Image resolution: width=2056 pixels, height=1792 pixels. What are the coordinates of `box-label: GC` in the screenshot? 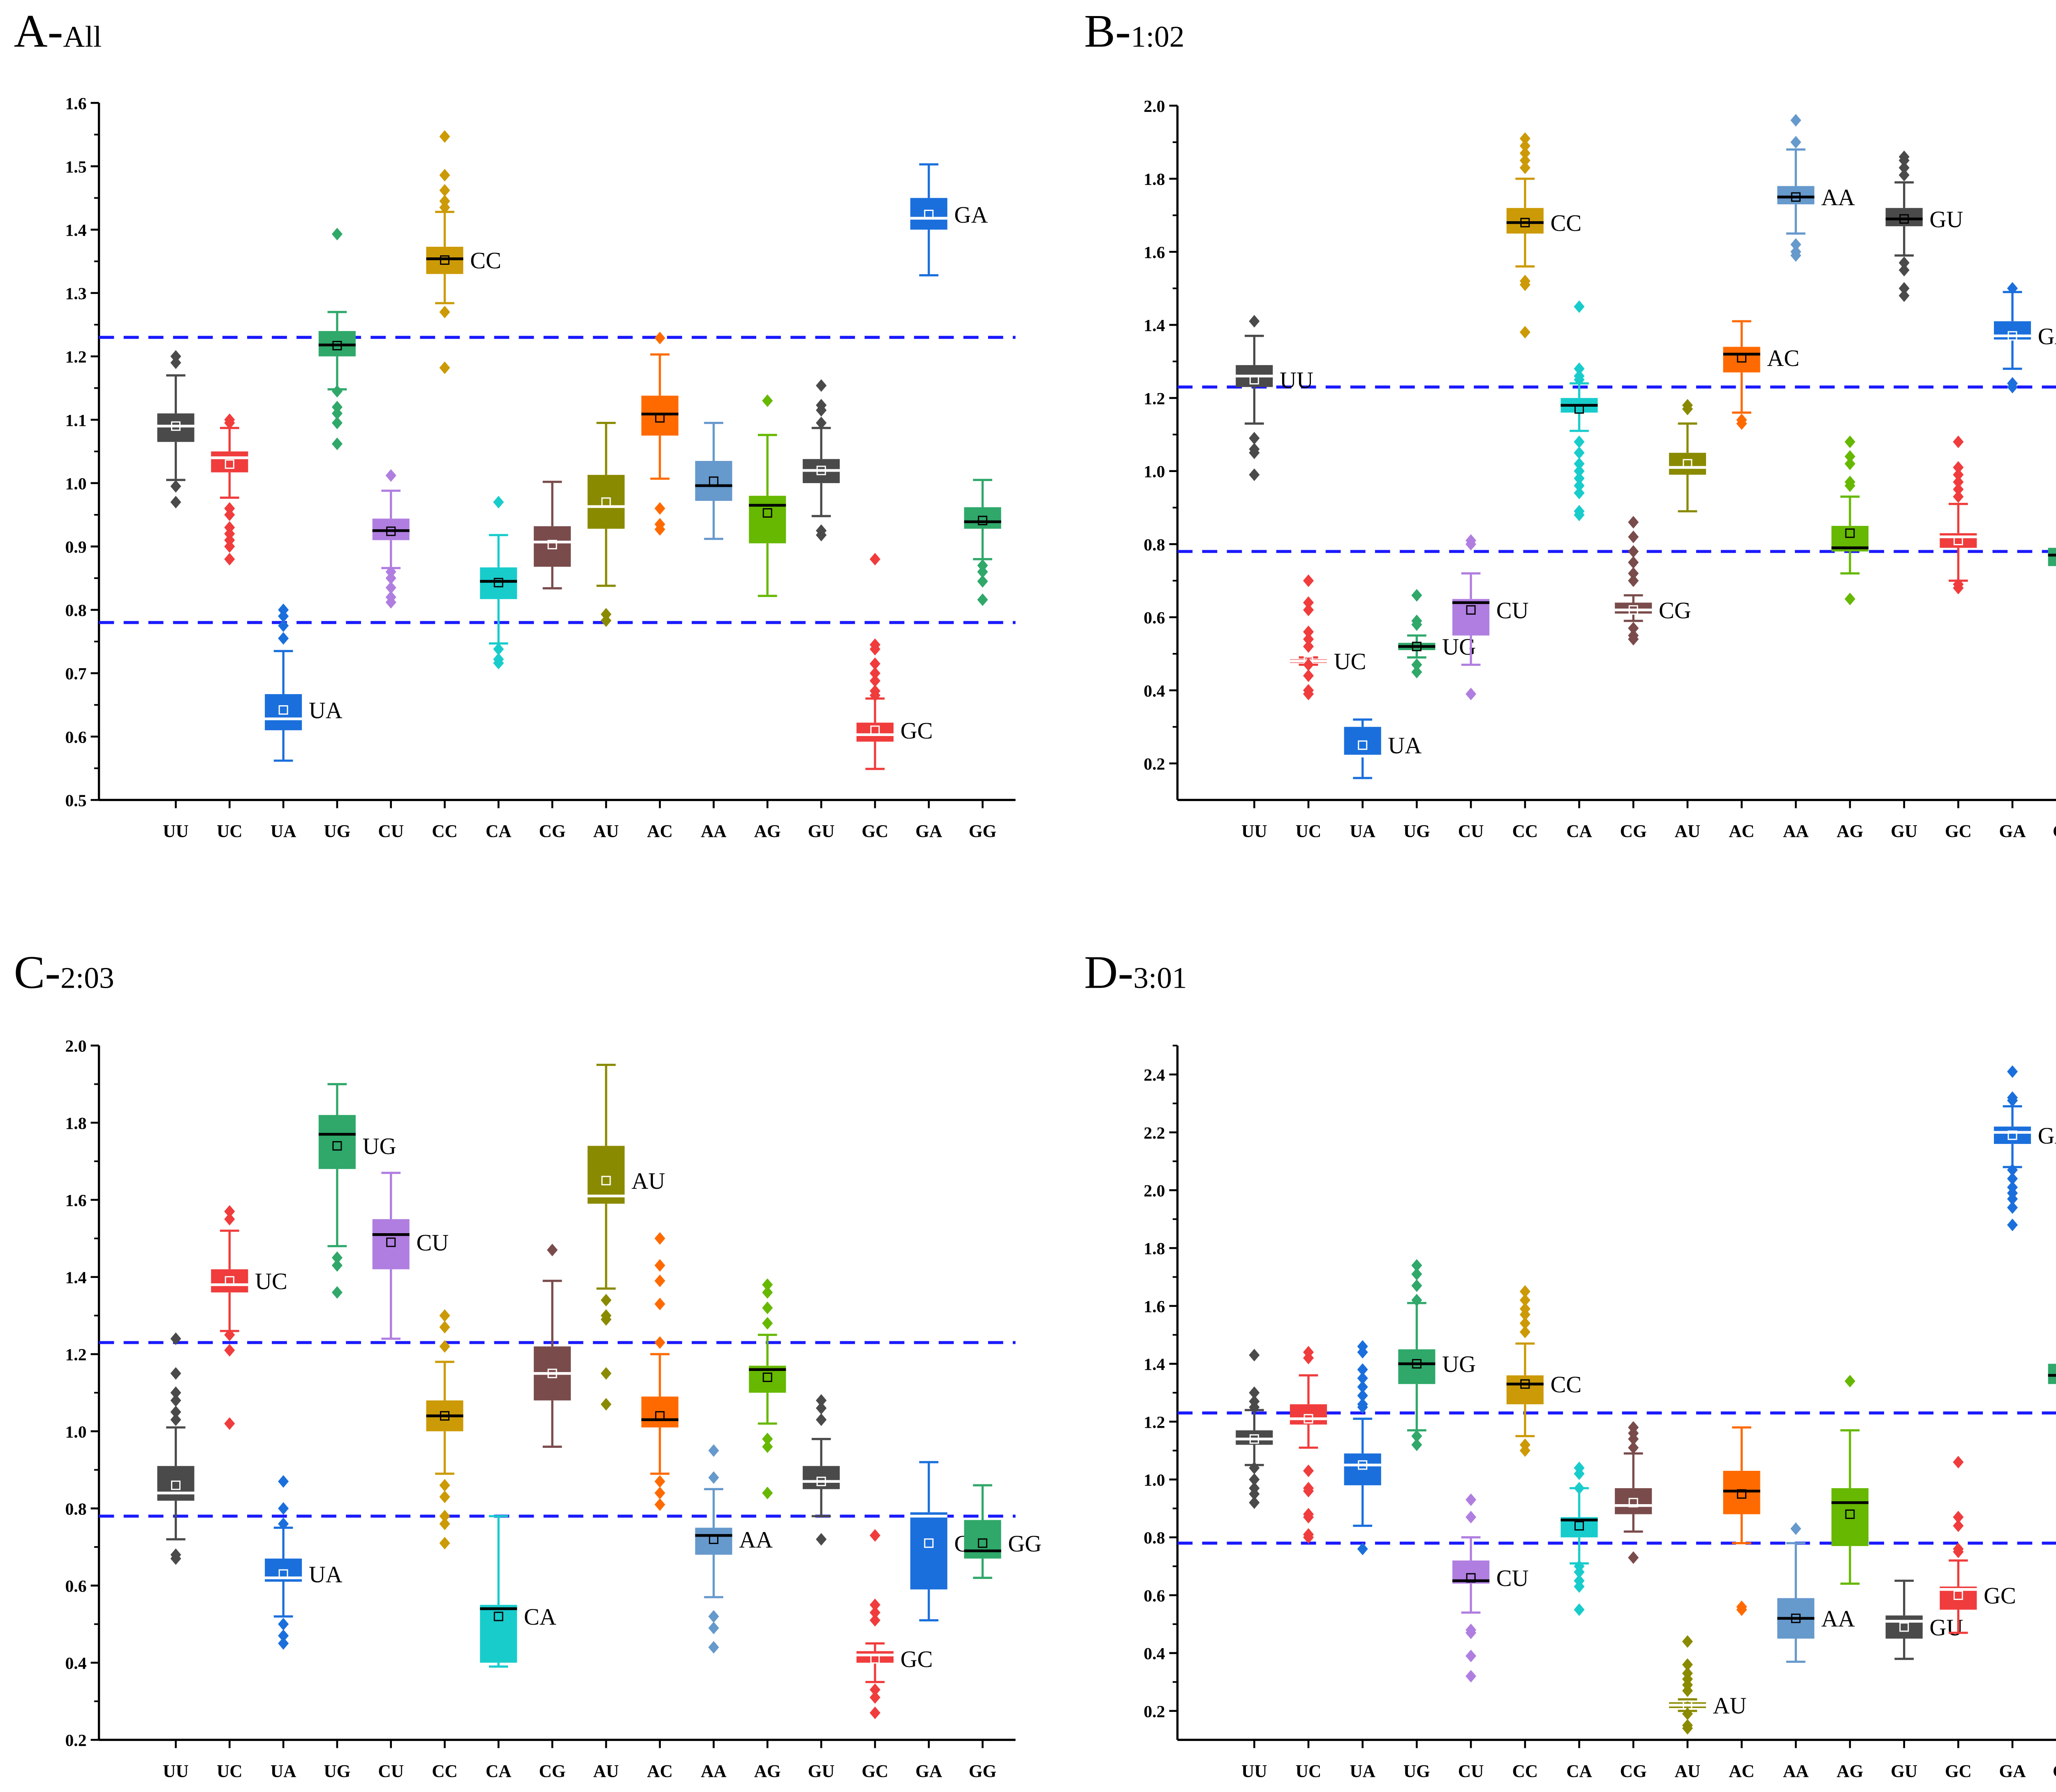 It's located at (917, 1659).